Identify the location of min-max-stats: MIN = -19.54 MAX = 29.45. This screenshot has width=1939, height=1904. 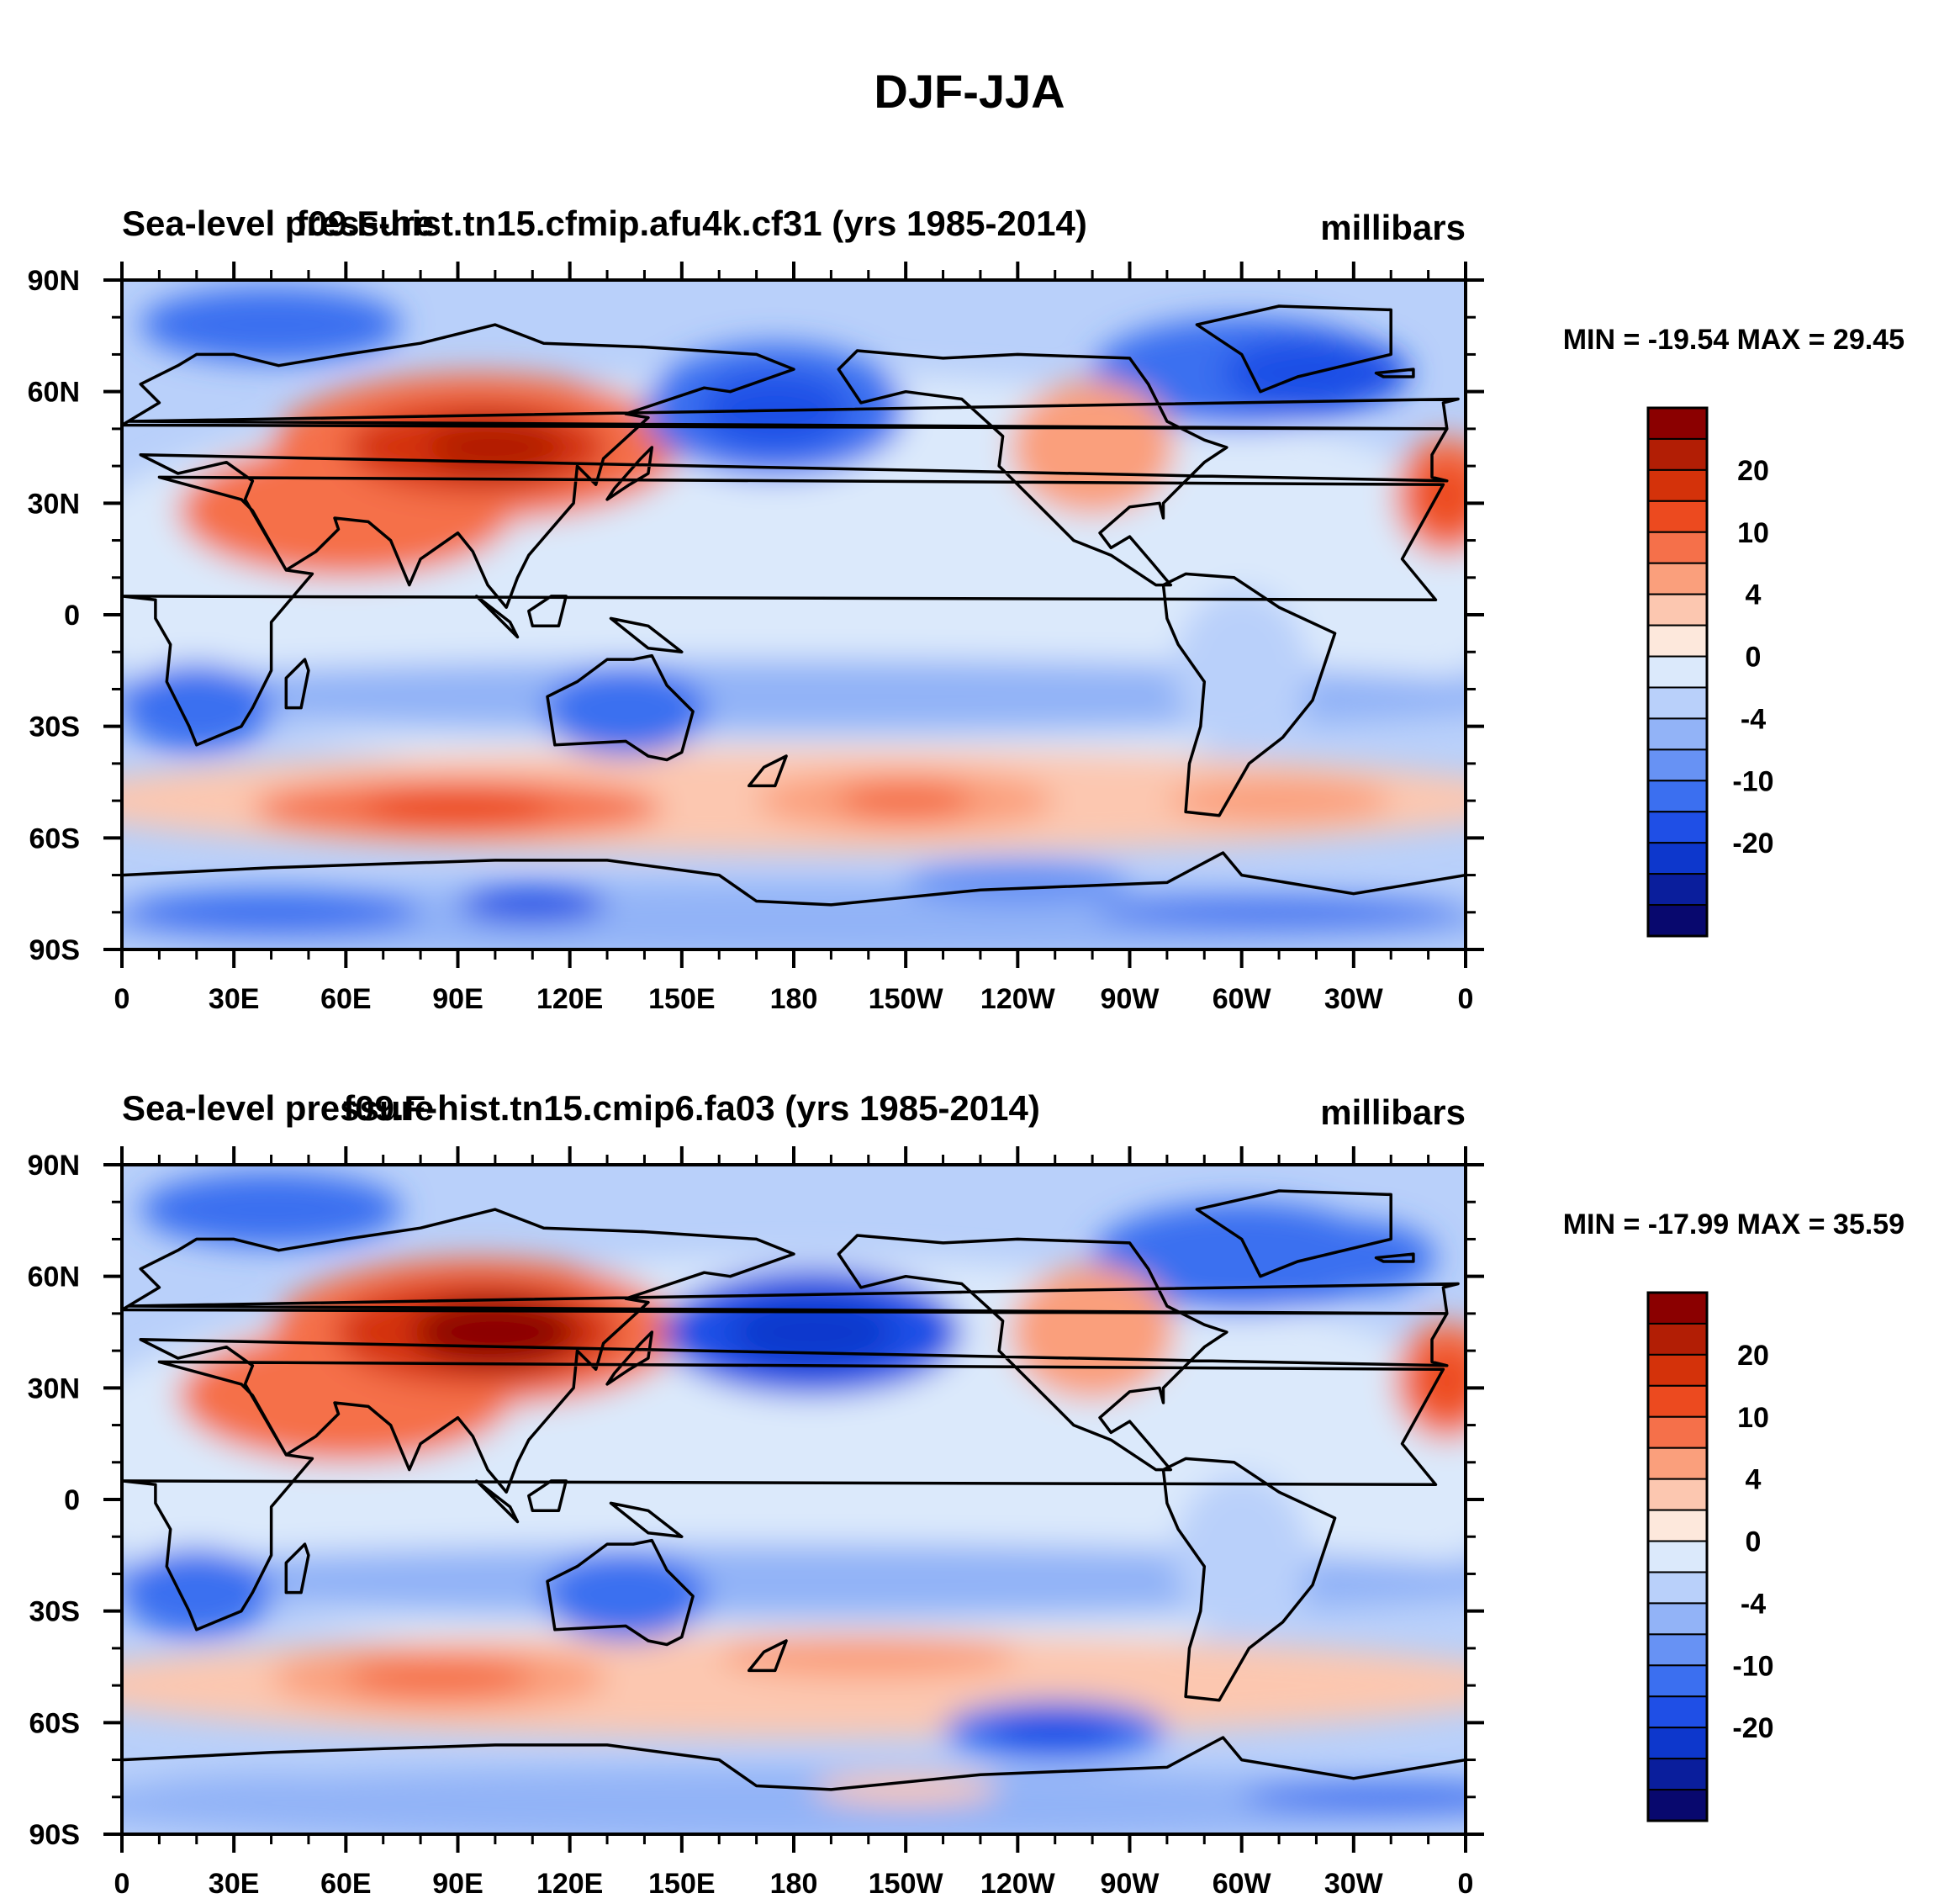
(1734, 340).